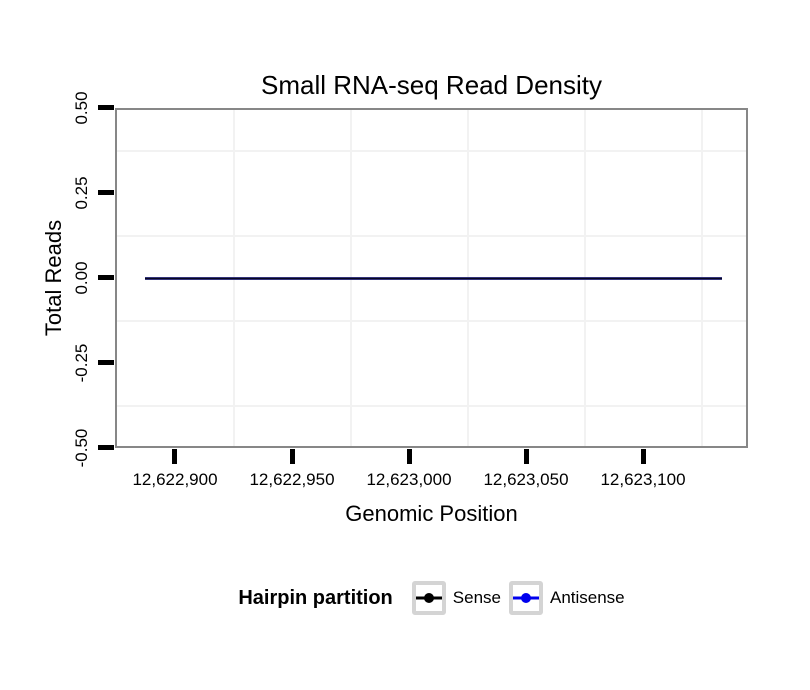 Image resolution: width=810 pixels, height=690 pixels. I want to click on x-tick-label: 12,622,900, so click(175, 479).